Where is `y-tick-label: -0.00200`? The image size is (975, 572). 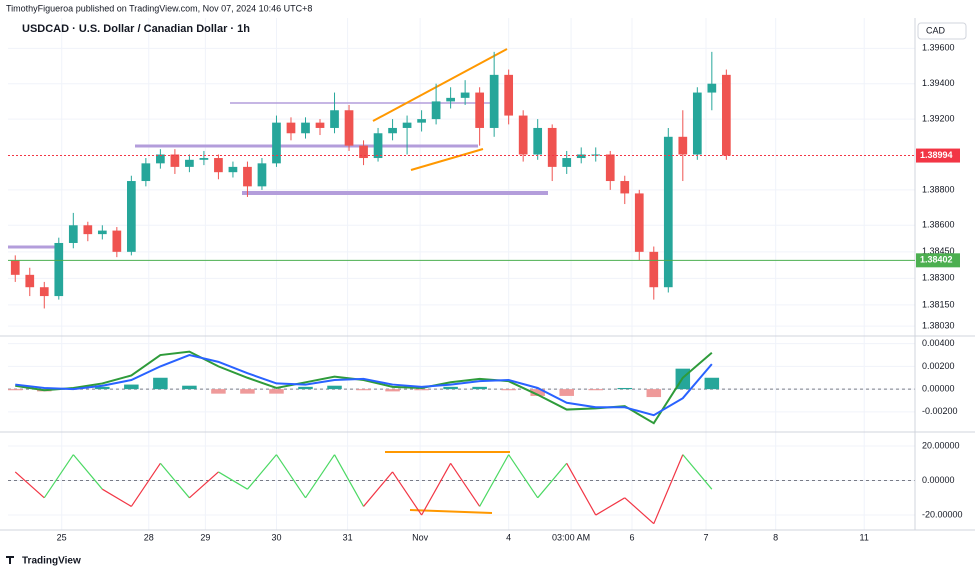
y-tick-label: -0.00200 is located at coordinates (940, 411).